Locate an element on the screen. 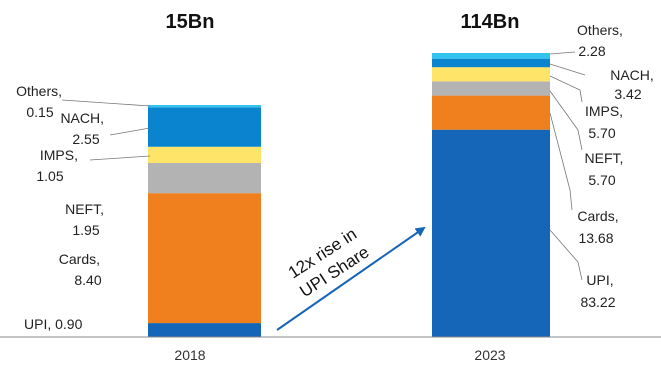 This screenshot has width=661, height=366. label-others-2023-name: Others, is located at coordinates (600, 30).